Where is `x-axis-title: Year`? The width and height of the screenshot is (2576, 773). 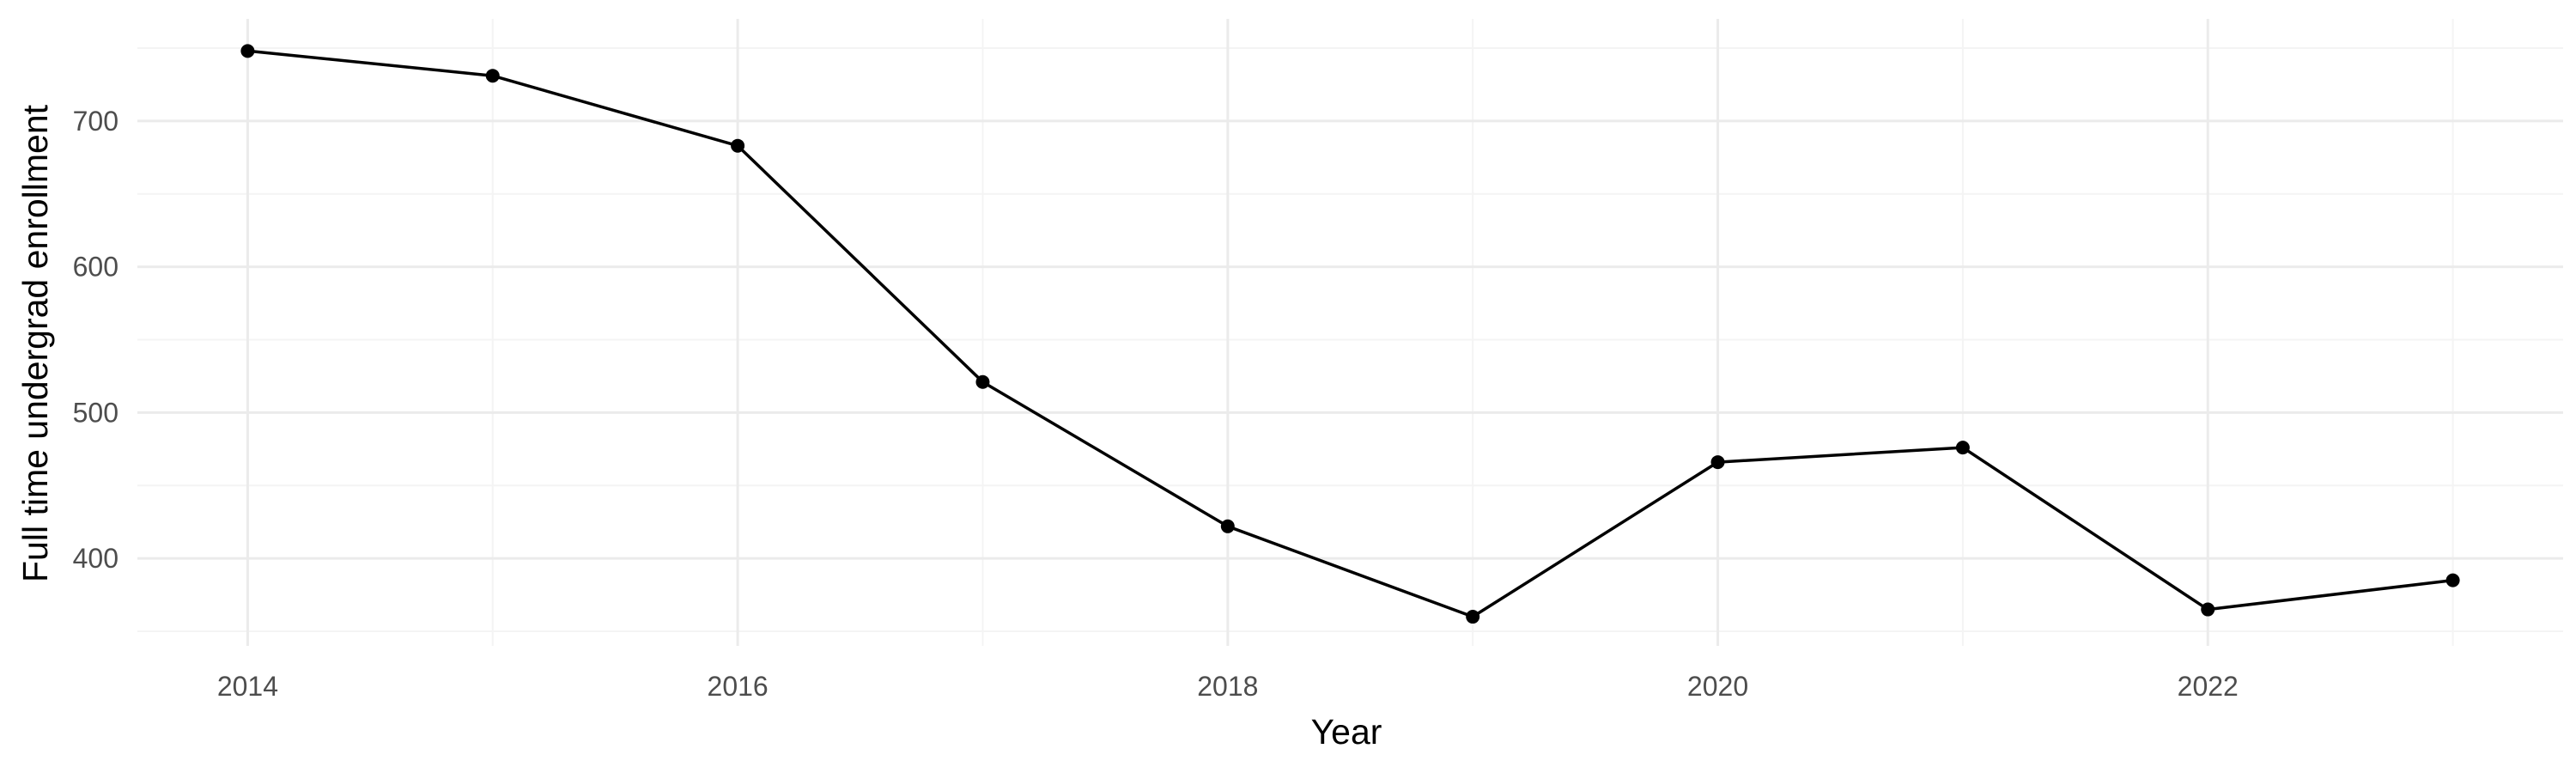 x-axis-title: Year is located at coordinates (1346, 732).